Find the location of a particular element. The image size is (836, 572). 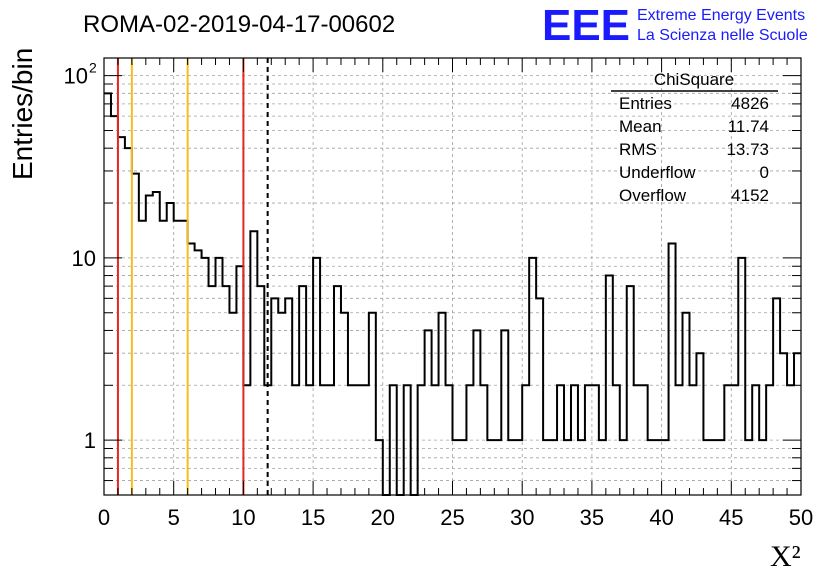

x-tick-label: 15 is located at coordinates (313, 517).